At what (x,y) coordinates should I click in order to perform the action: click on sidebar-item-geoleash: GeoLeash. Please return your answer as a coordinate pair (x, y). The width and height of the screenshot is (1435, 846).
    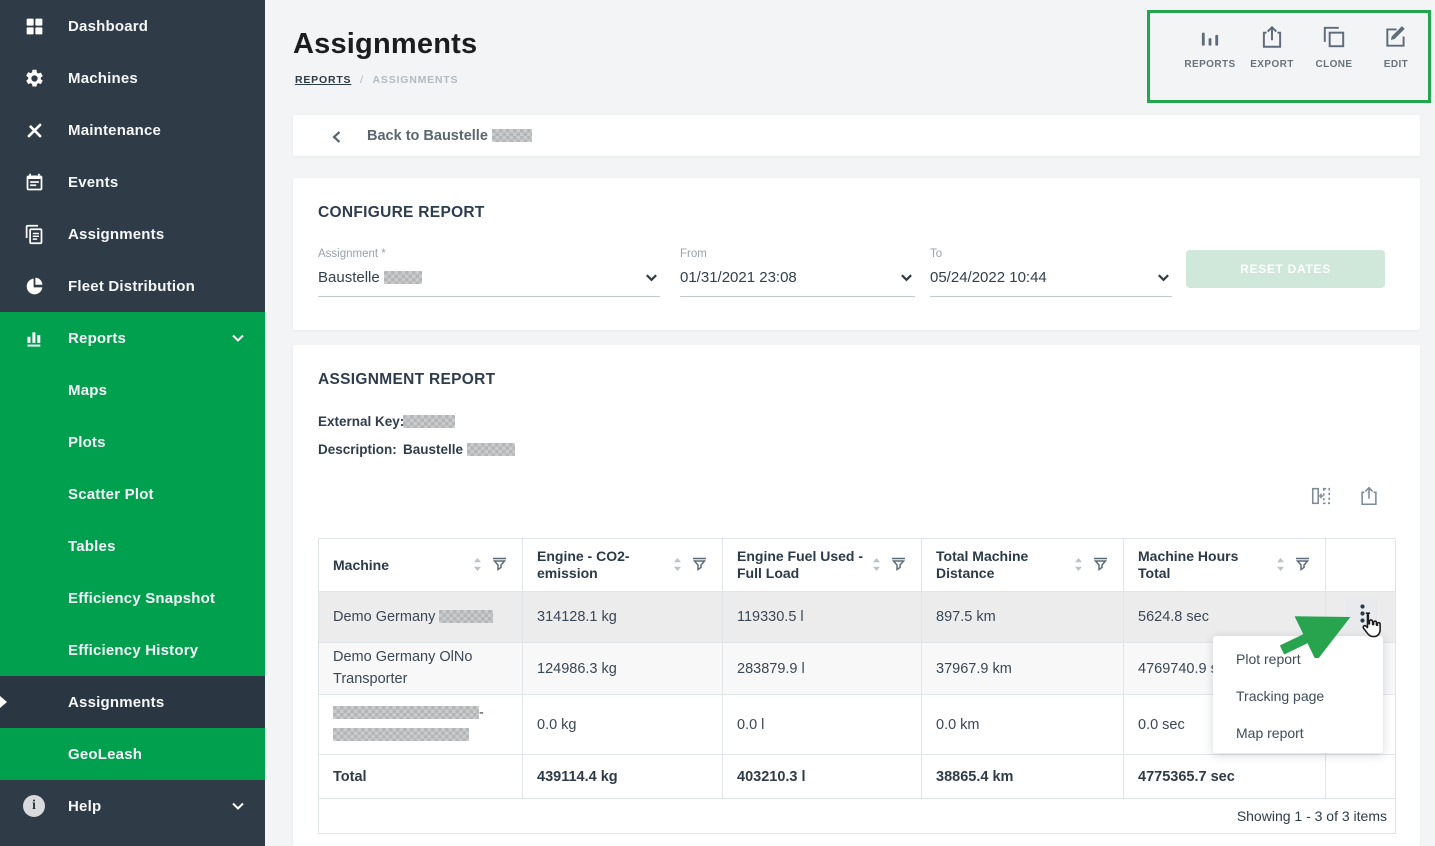
    Looking at the image, I should click on (132, 754).